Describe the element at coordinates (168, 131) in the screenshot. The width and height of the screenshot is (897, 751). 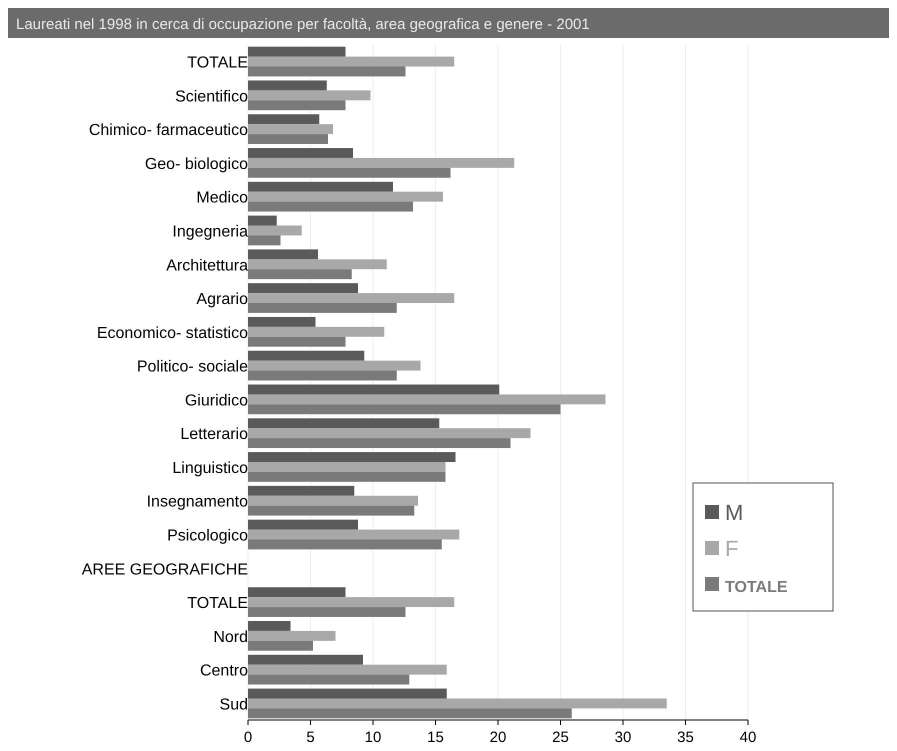
I see `y-tick-label: Chimico- farmaceutico` at that location.